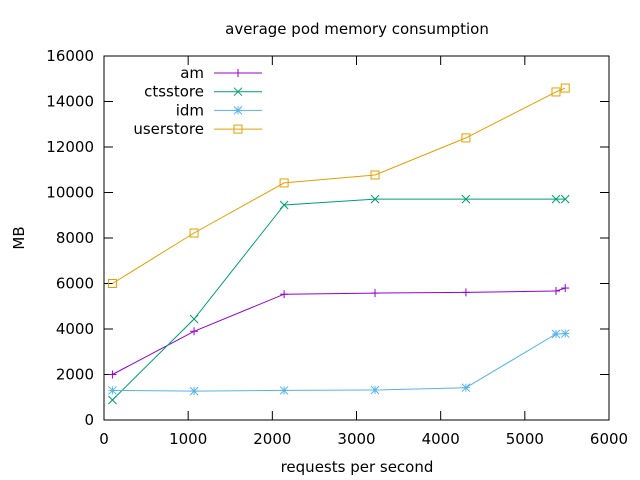  I want to click on x-tick-label: 3000, so click(356, 439).